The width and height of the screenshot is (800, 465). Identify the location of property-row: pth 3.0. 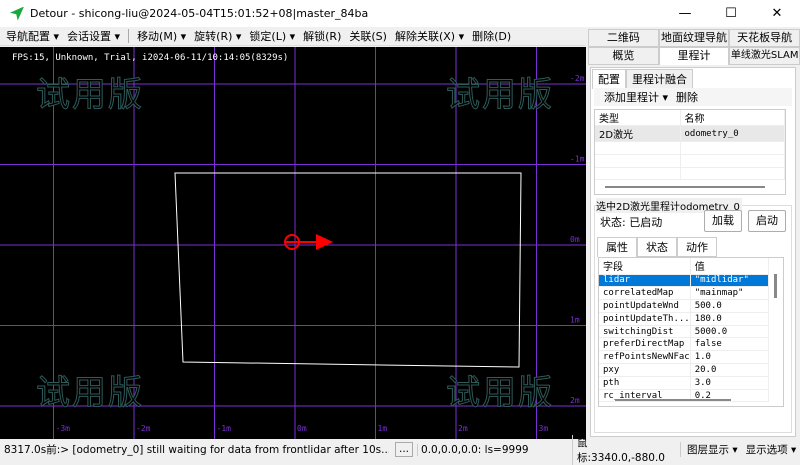
(684, 383).